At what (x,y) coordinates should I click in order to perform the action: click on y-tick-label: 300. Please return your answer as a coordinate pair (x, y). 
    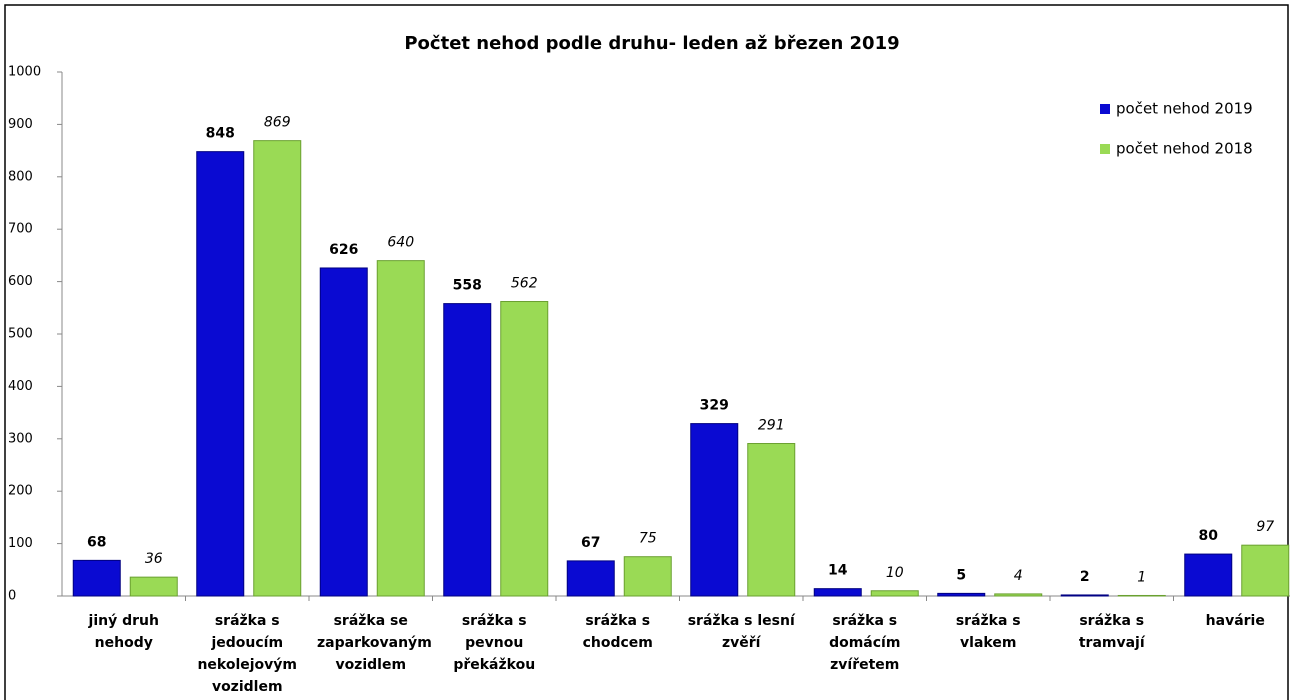
    Looking at the image, I should click on (20, 438).